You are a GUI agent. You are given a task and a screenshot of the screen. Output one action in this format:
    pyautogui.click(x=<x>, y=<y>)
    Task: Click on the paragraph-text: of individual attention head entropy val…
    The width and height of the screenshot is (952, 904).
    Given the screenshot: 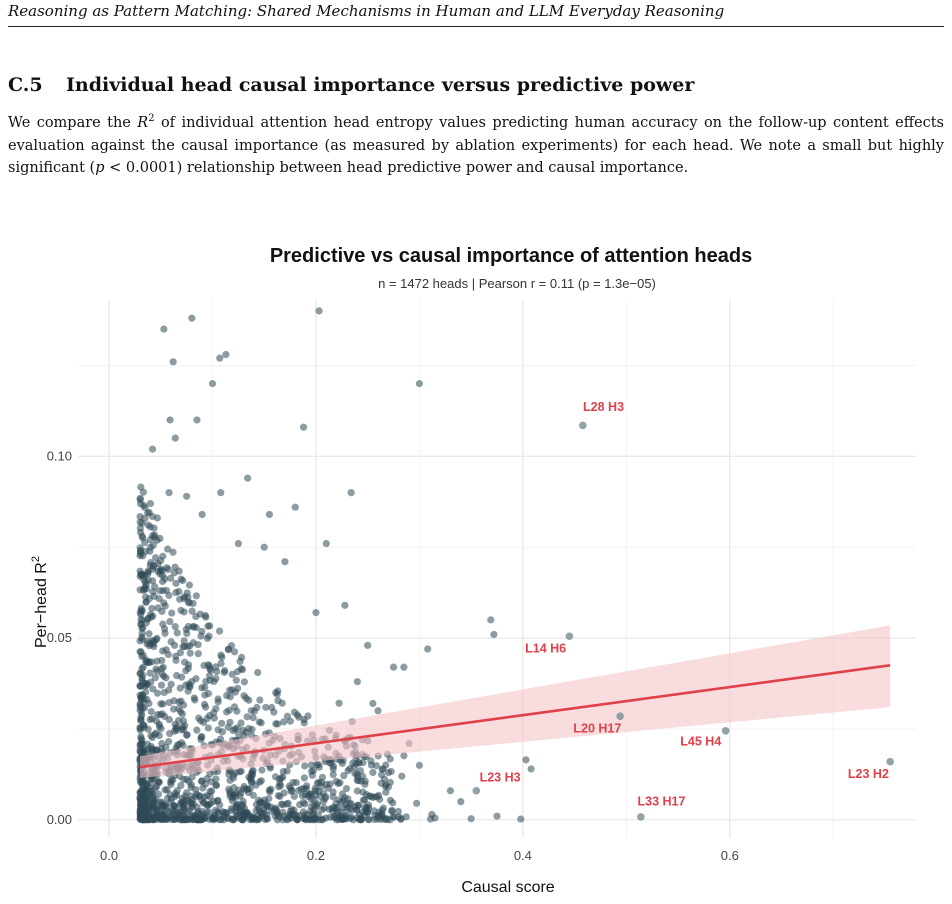 What is the action you would take?
    pyautogui.click(x=476, y=145)
    